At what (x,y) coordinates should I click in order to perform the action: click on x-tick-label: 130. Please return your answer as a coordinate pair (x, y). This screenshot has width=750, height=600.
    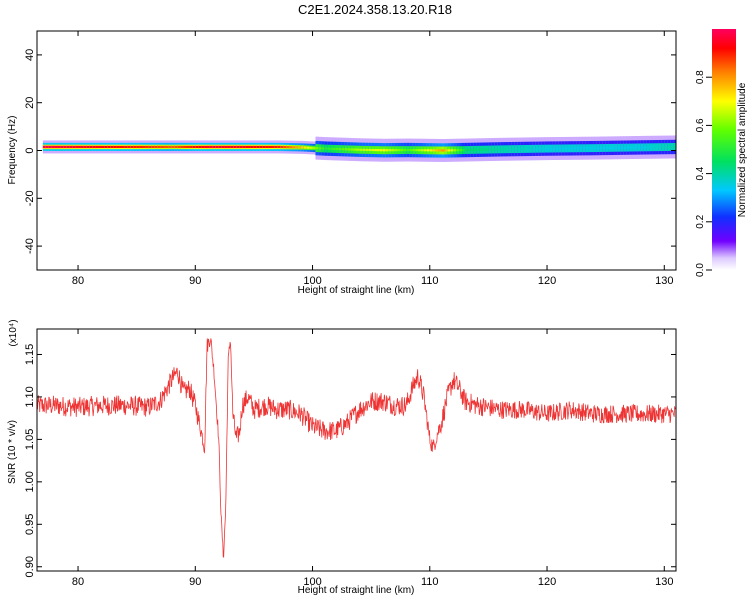
    Looking at the image, I should click on (664, 281).